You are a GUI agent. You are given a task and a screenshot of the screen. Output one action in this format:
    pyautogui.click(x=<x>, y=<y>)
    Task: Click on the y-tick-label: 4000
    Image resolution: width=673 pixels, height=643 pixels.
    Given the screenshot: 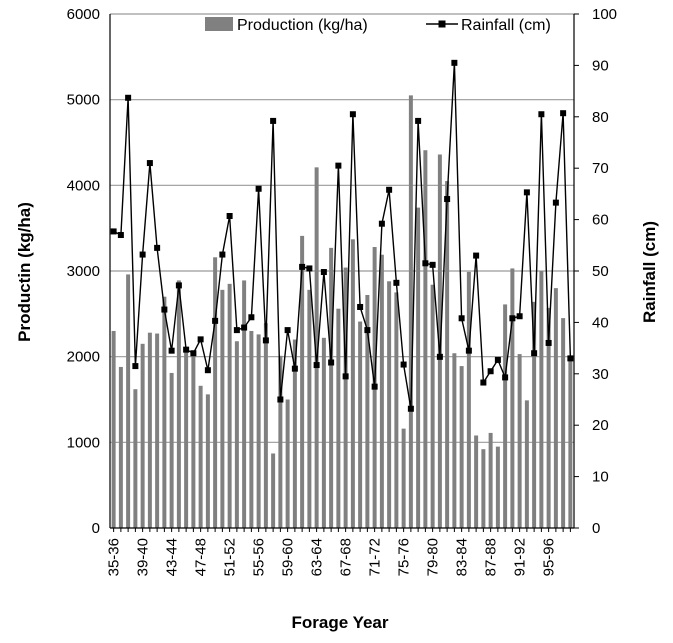 What is the action you would take?
    pyautogui.click(x=83, y=185)
    